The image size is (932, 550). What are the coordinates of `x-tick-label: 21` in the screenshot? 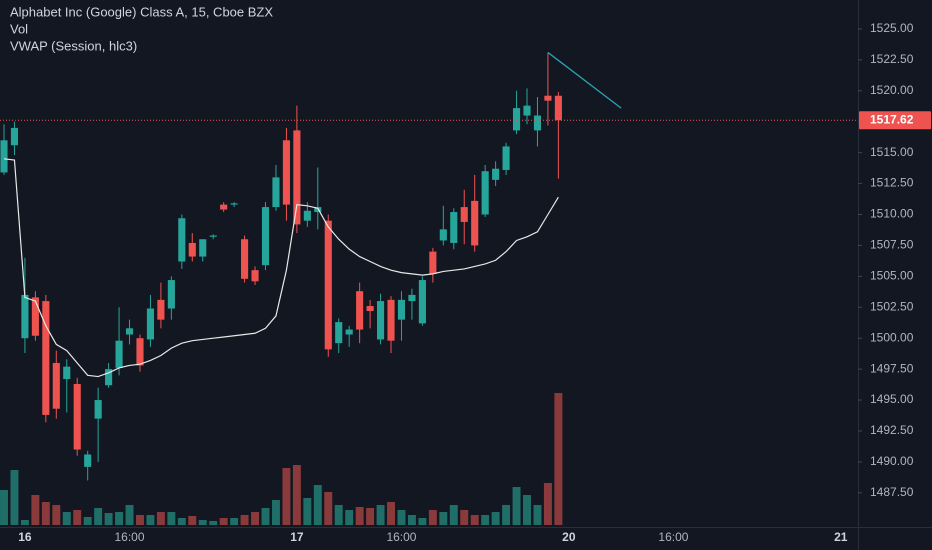 It's located at (841, 537).